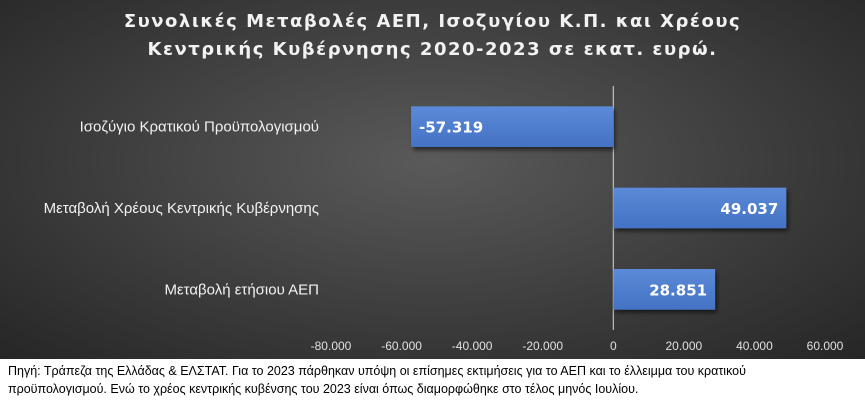 The height and width of the screenshot is (403, 865). I want to click on x-tick-label: -60.000, so click(401, 346).